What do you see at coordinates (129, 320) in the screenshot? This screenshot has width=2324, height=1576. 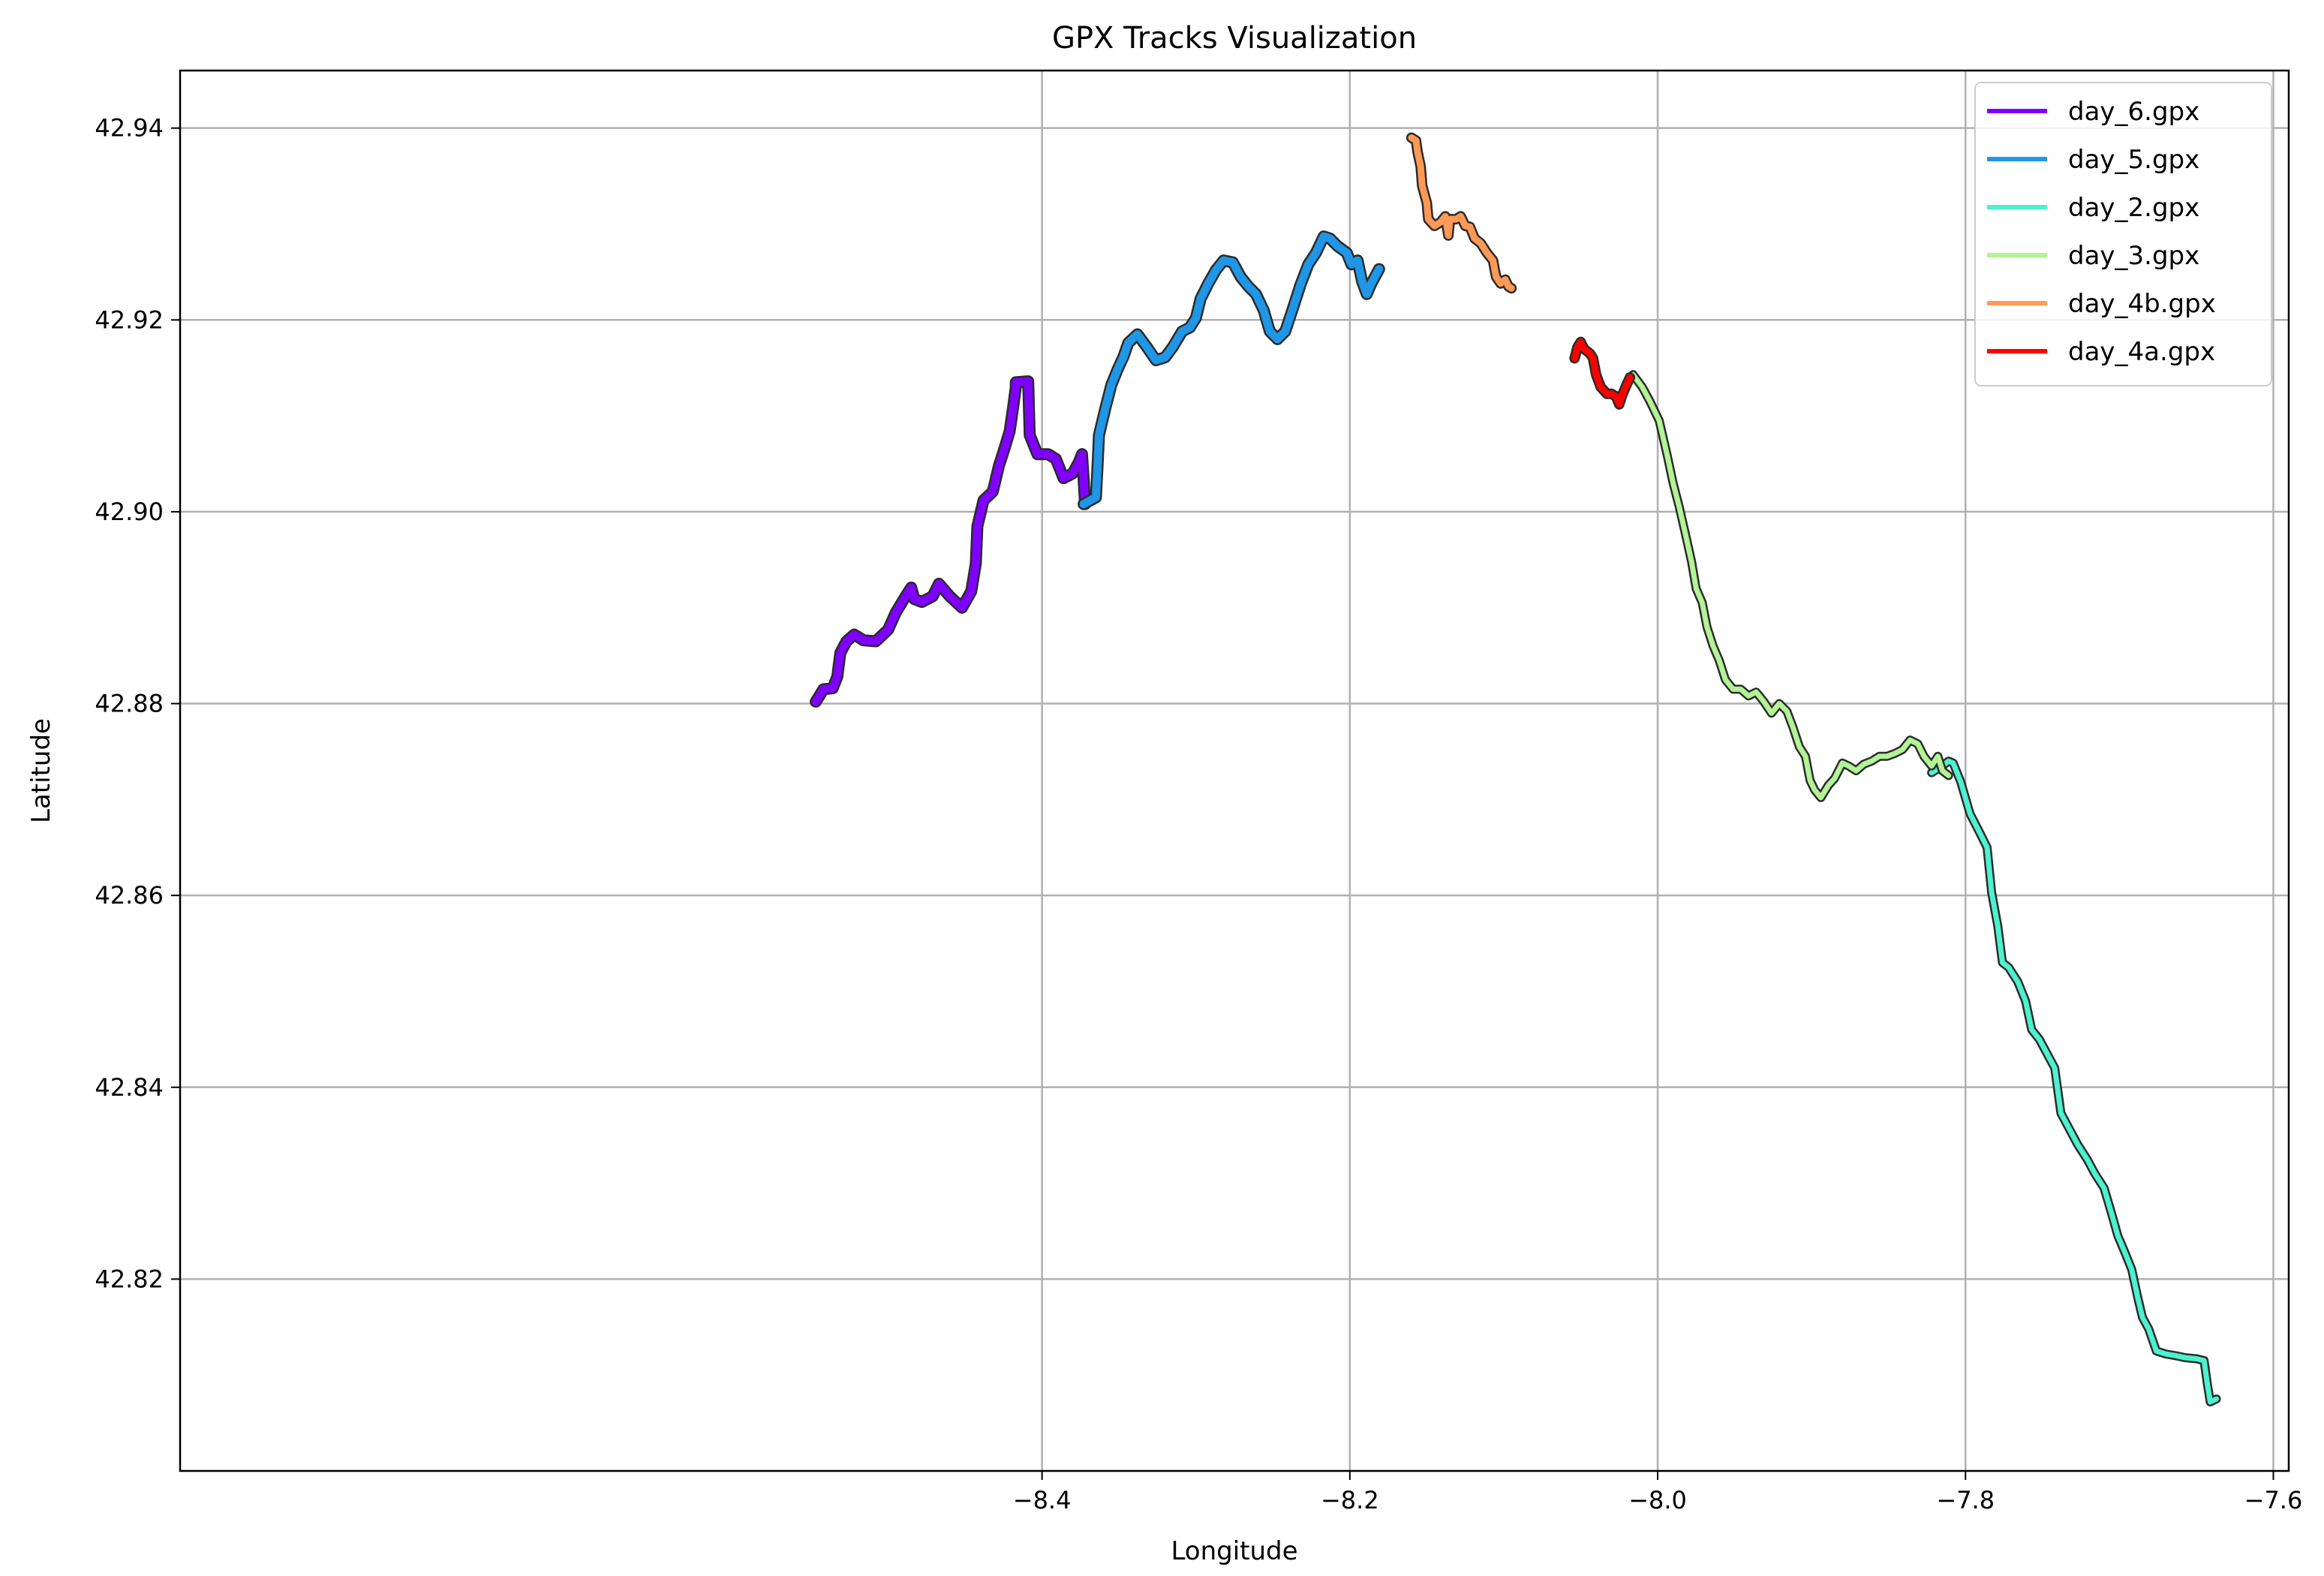 I see `y-tick-label: 42.92` at bounding box center [129, 320].